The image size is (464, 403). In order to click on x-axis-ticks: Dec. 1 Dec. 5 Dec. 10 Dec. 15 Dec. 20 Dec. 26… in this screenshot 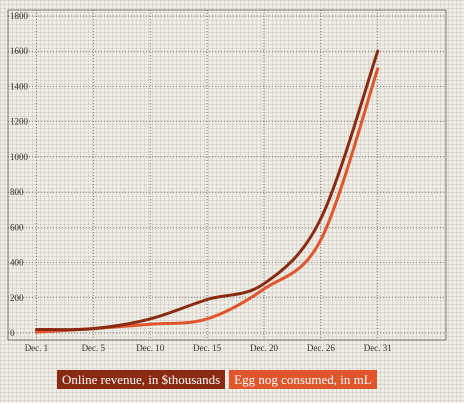, I will do `click(208, 348)`.